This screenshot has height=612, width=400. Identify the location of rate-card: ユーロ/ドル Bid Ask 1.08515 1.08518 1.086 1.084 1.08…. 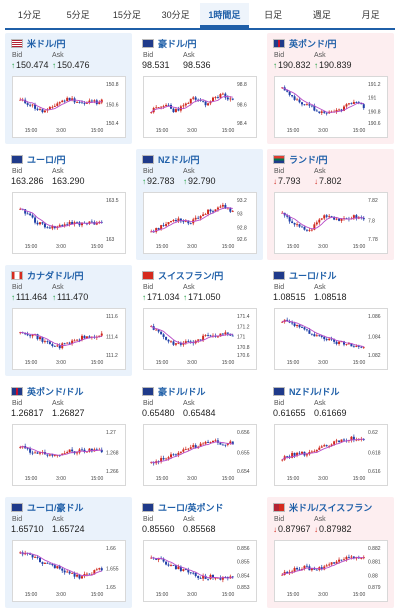
(330, 320).